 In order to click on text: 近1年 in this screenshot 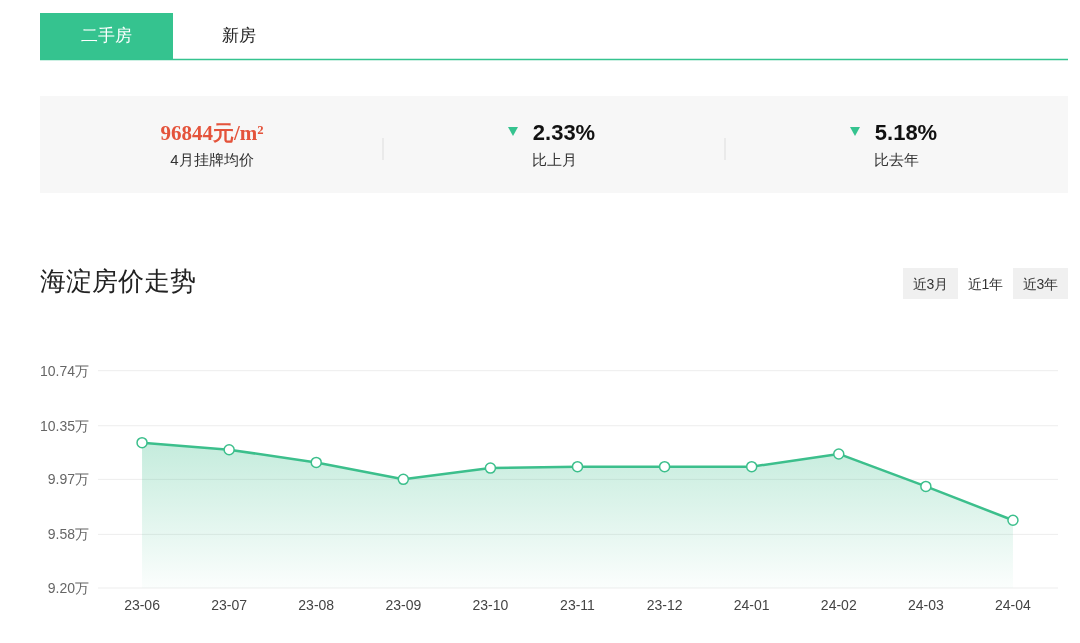, I will do `click(985, 284)`.